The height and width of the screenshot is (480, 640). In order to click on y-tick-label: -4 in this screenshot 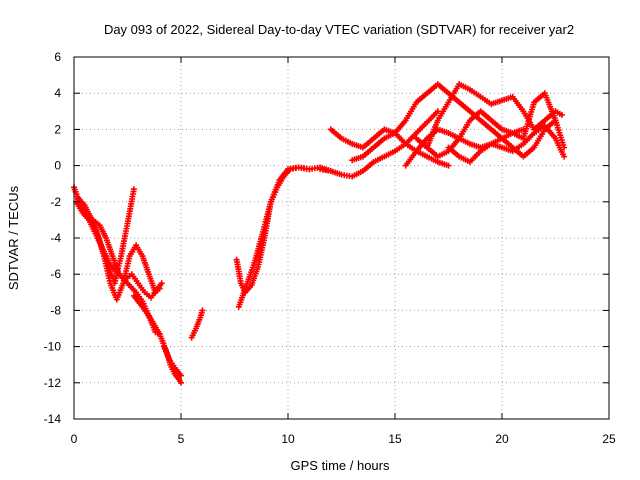, I will do `click(55, 238)`.